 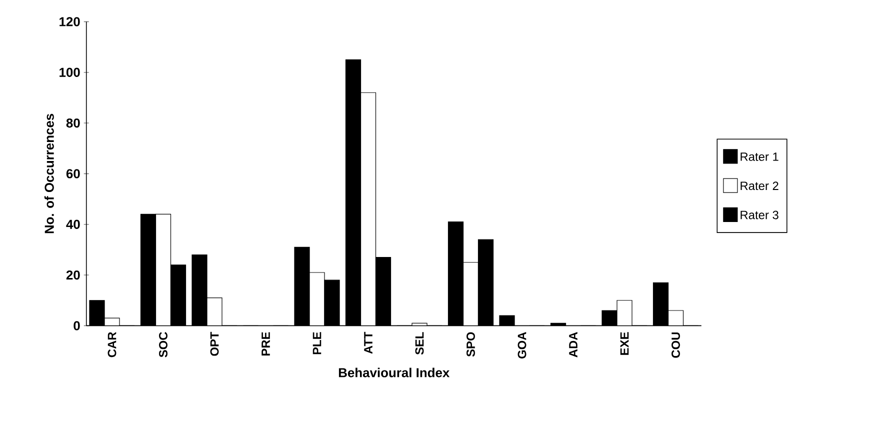 I want to click on x-tick-label: COU, so click(x=676, y=345).